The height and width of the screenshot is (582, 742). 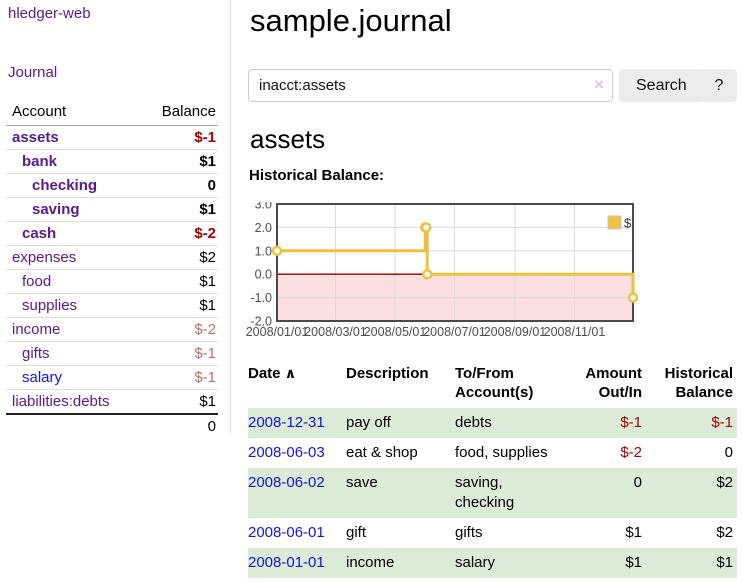 What do you see at coordinates (112, 329) in the screenshot?
I see `account-row: income $-2` at bounding box center [112, 329].